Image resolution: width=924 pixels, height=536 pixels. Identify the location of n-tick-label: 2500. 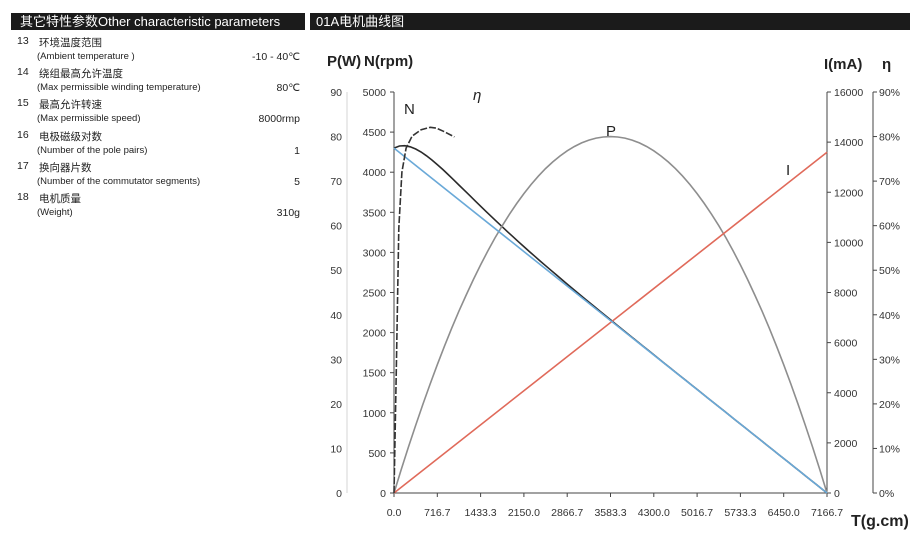
(375, 294).